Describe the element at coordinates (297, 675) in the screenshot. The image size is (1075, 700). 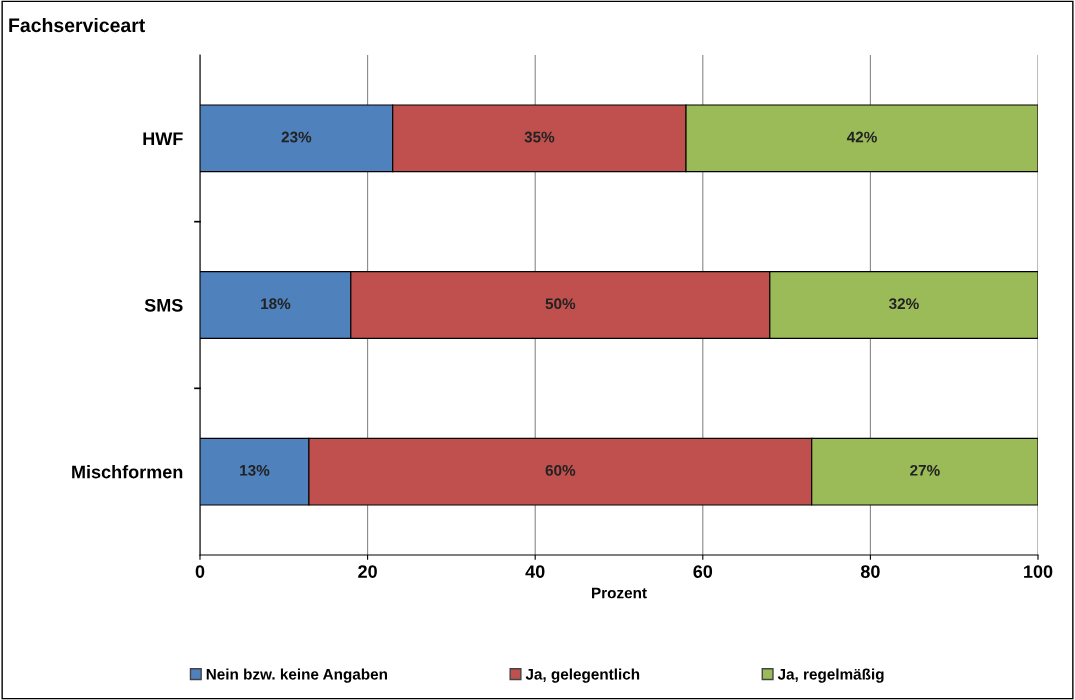
I see `legend-label: Nein bzw. keine Angaben` at that location.